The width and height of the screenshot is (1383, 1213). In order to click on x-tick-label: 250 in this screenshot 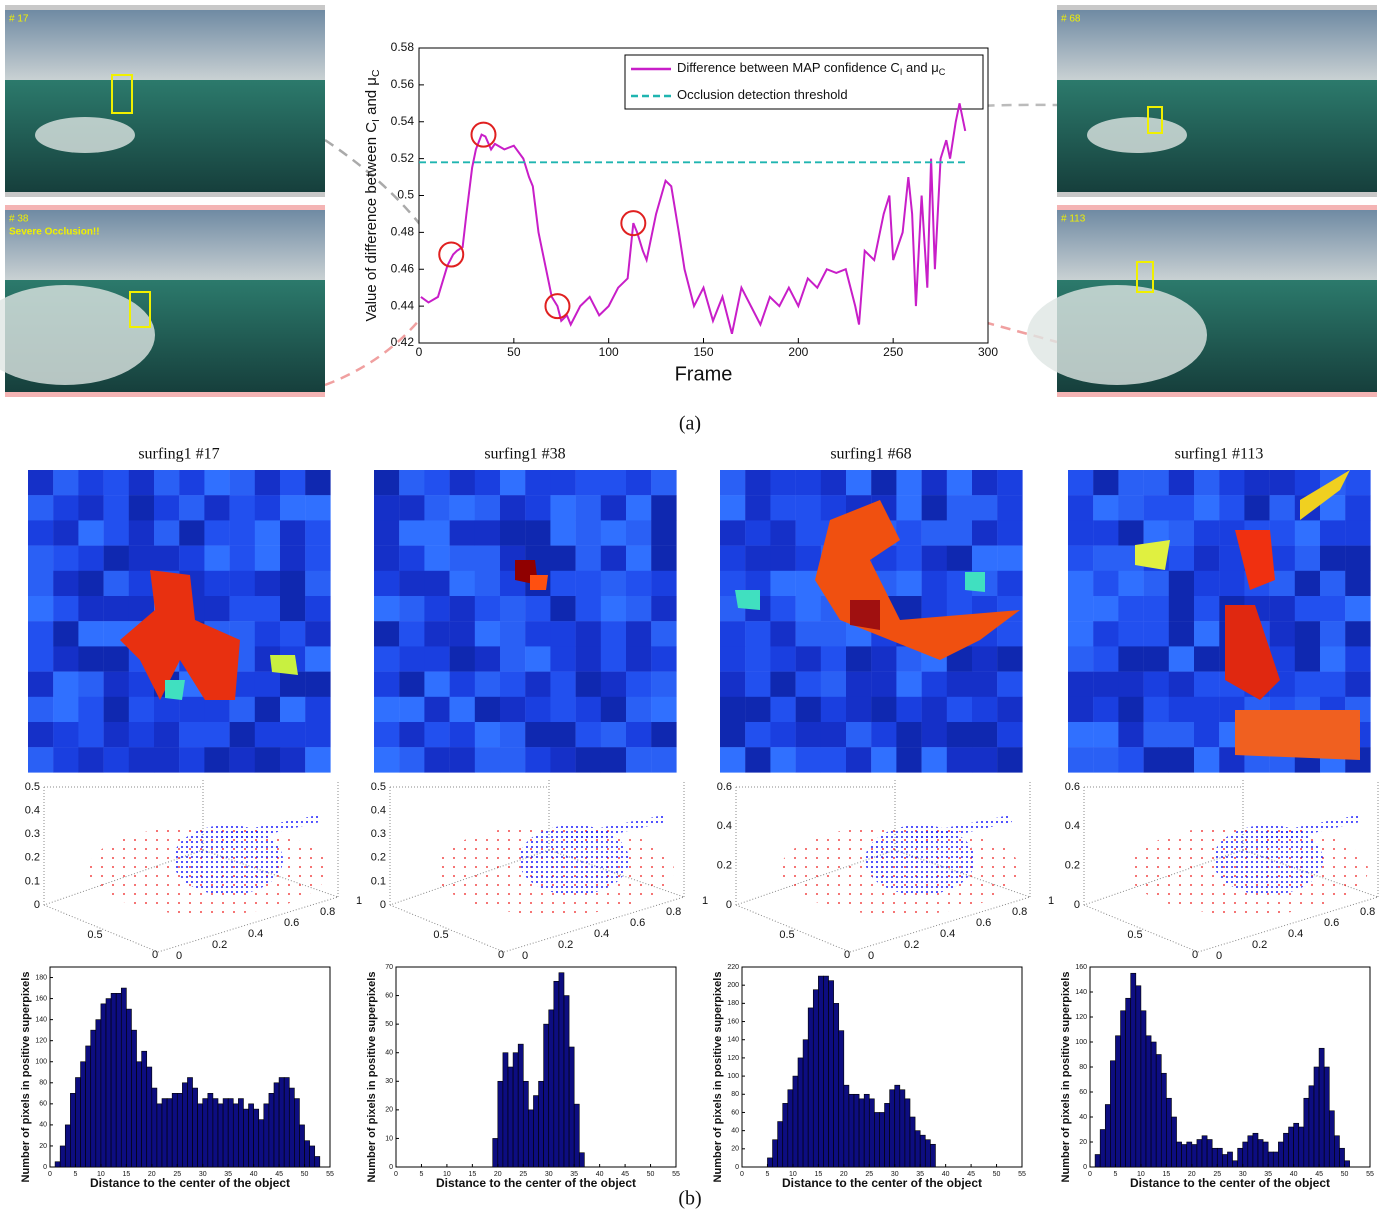, I will do `click(893, 352)`.